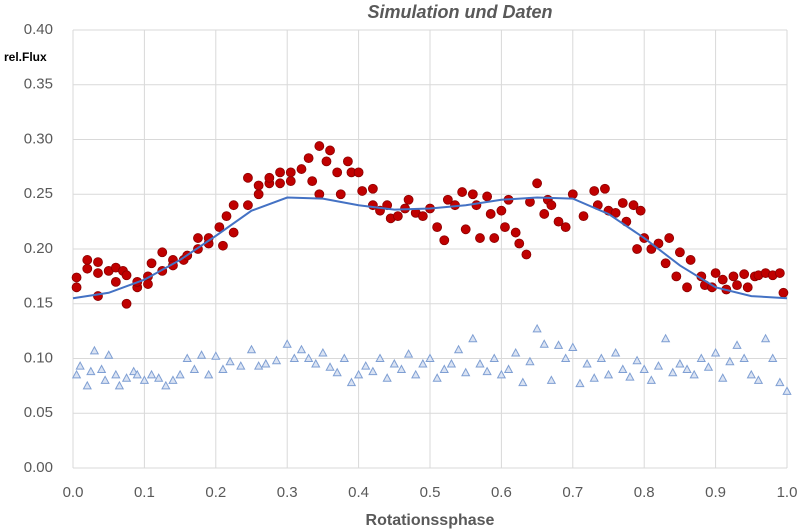 The width and height of the screenshot is (804, 532). What do you see at coordinates (501, 492) in the screenshot?
I see `x-tick-label: 0.6` at bounding box center [501, 492].